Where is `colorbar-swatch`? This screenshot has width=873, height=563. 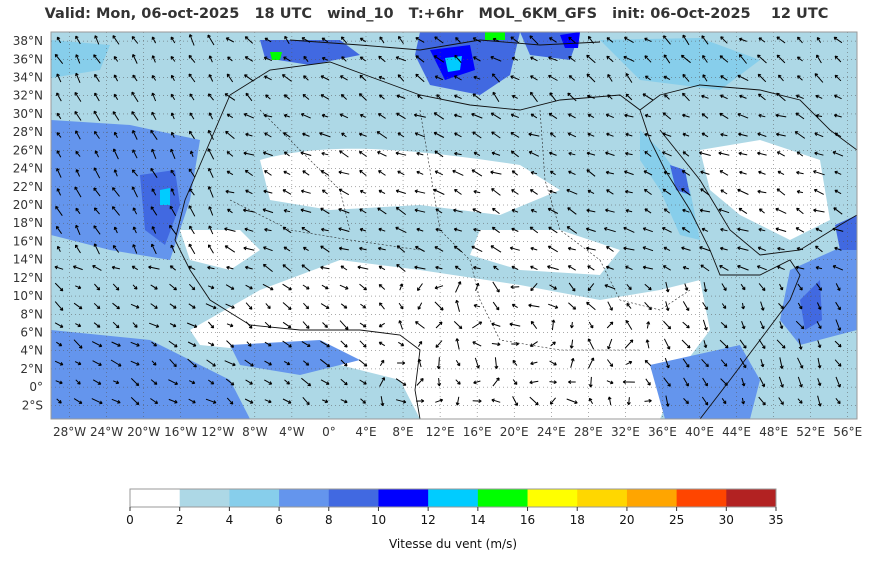 colorbar-swatch is located at coordinates (751, 498).